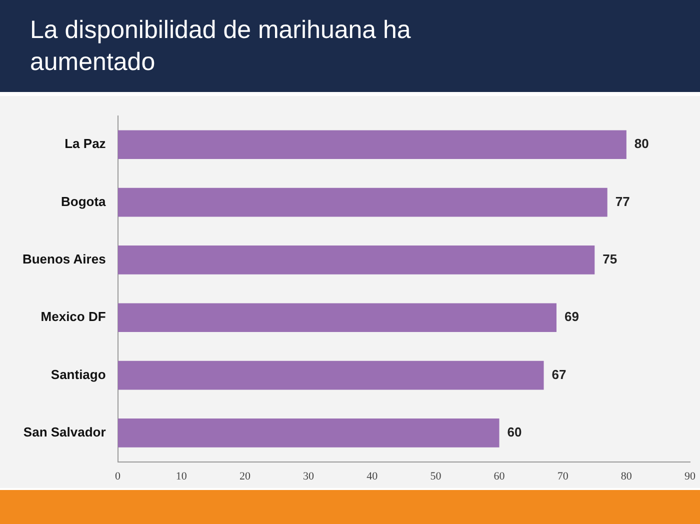 The width and height of the screenshot is (700, 524). Describe the element at coordinates (64, 259) in the screenshot. I see `y-tick-label: Buenos Aires` at that location.